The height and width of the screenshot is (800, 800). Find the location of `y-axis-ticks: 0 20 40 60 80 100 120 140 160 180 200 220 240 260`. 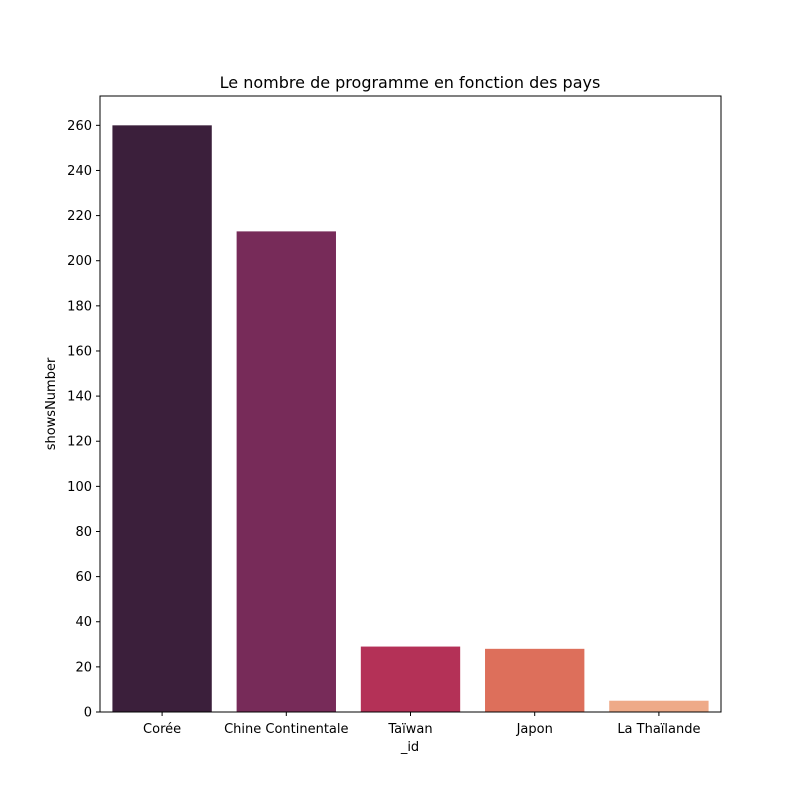

y-axis-ticks: 0 20 40 60 80 100 120 140 160 180 200 220 240 260 is located at coordinates (83, 420).